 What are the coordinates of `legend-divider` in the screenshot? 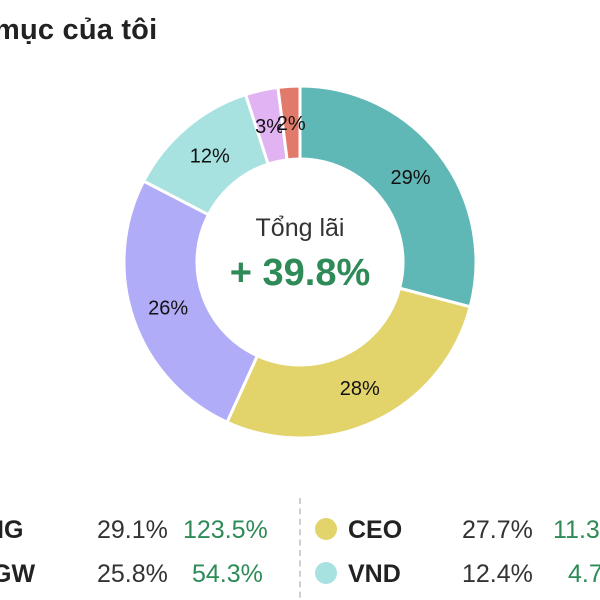 It's located at (300, 549).